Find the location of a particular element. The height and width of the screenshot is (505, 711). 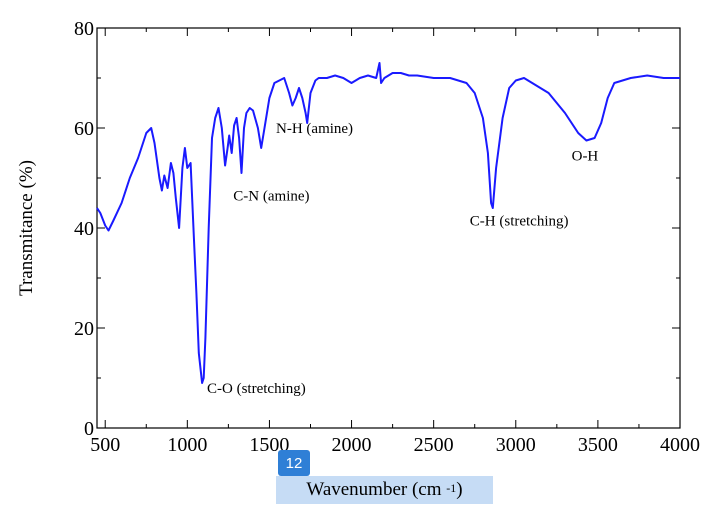

x-axis-label: Wavenumber (cm -1) is located at coordinates (384, 490).